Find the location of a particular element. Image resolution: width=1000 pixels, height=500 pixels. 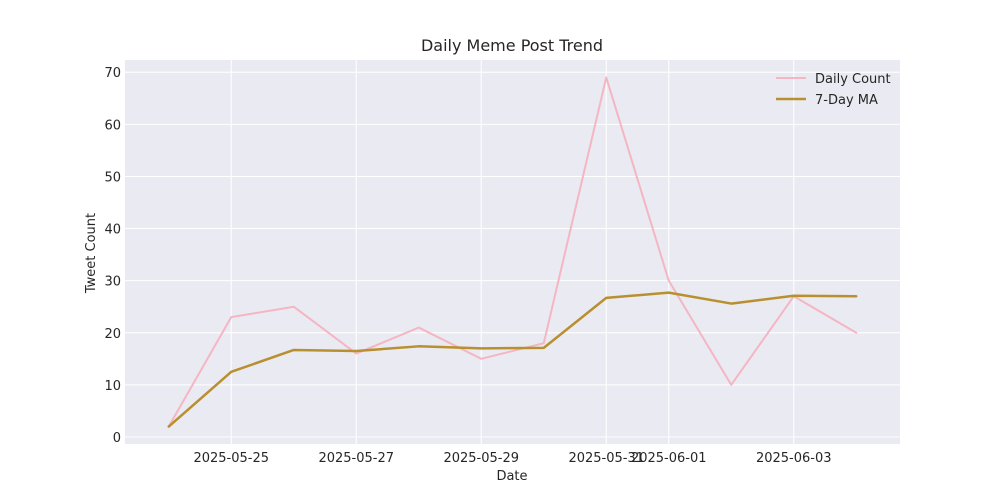

x-tick-label: 2025-05-31 is located at coordinates (606, 458).